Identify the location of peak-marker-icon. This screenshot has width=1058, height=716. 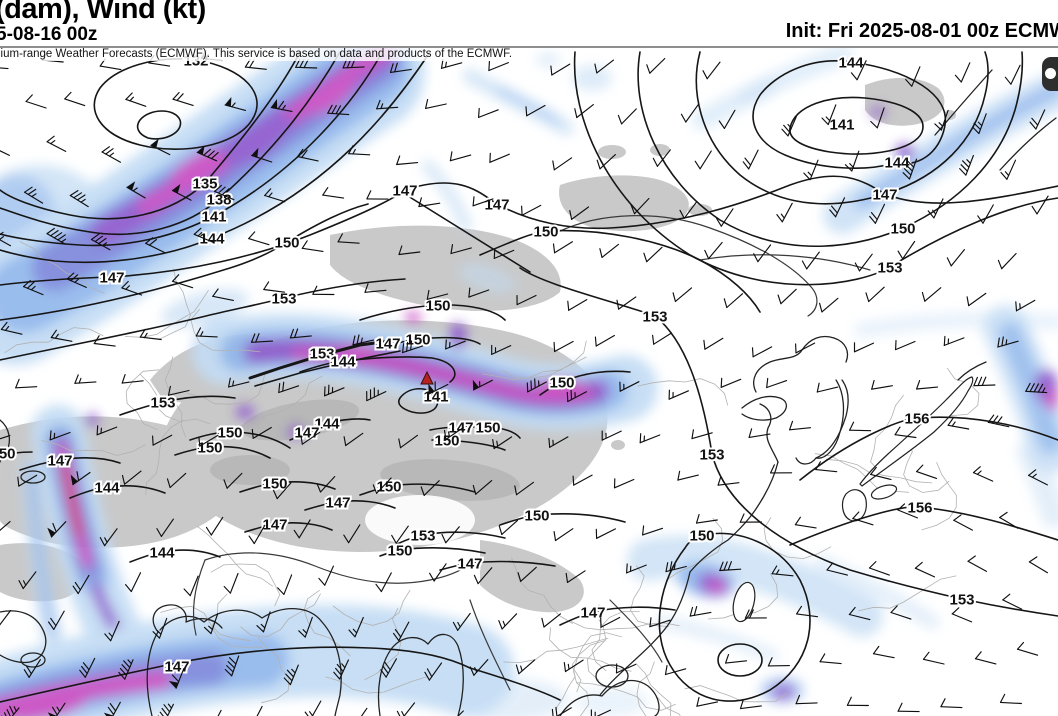
(427, 377).